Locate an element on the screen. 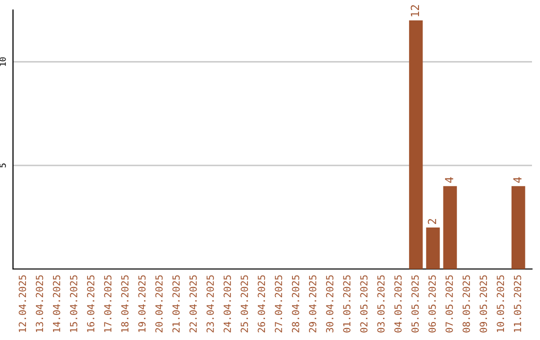 The width and height of the screenshot is (540, 340). x-tick-label: 20.04.2025 is located at coordinates (159, 303).